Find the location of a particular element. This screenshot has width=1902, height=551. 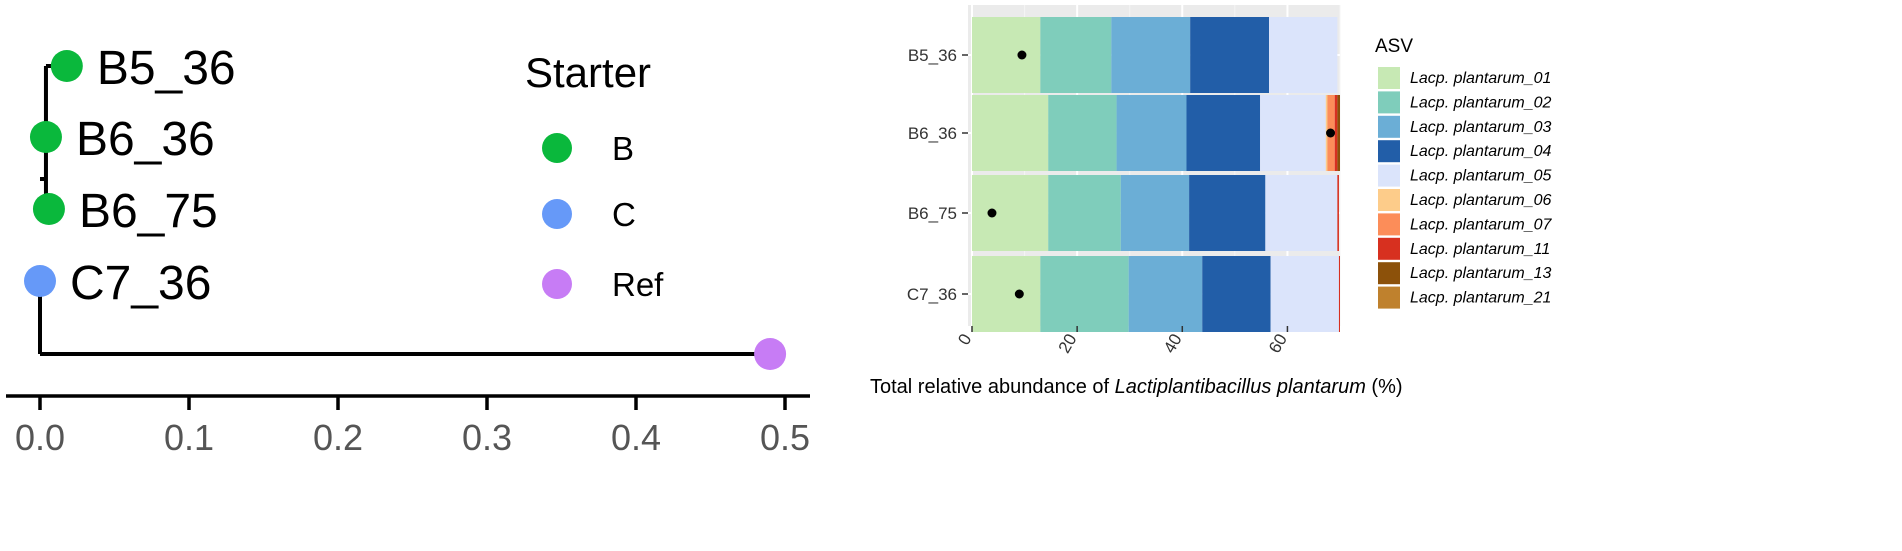

asv-legend-label: Lacp. plantarum_06 is located at coordinates (1481, 200).